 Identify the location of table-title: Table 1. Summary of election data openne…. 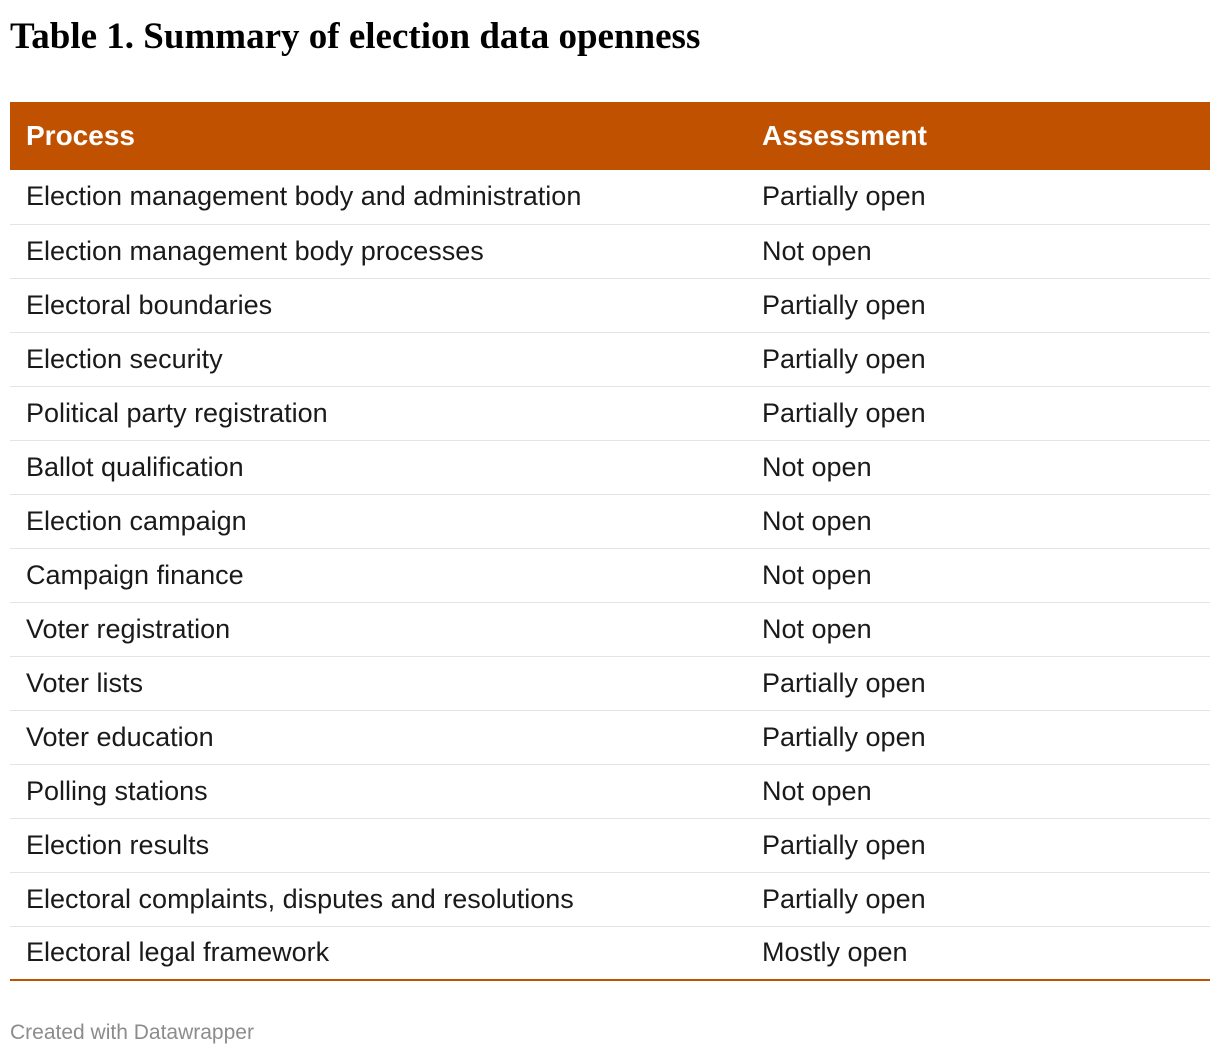
(355, 36).